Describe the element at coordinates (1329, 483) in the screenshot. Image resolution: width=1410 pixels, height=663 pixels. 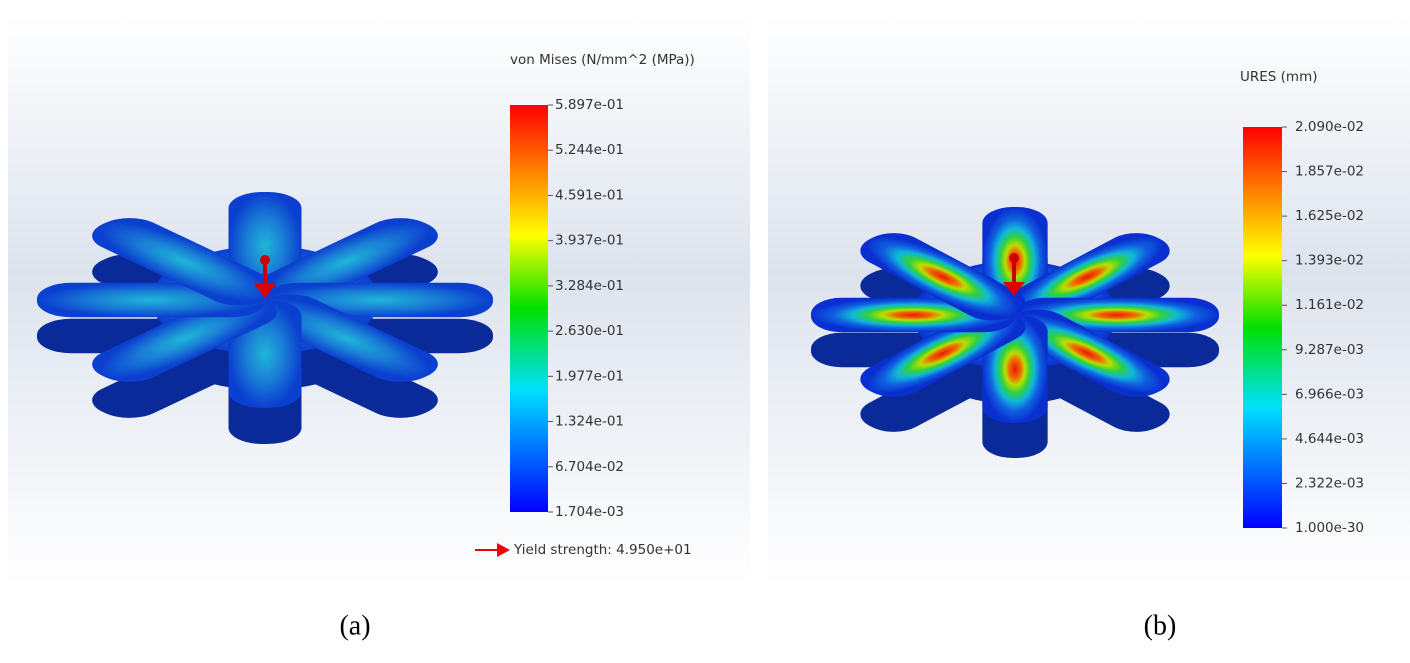
I see `scale-label: 2.322e-03` at that location.